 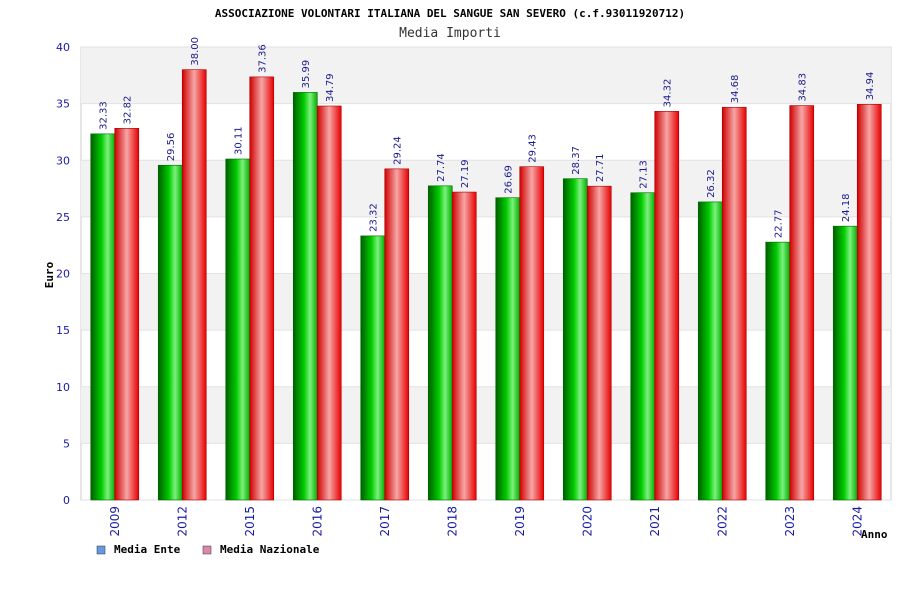 What do you see at coordinates (857, 521) in the screenshot?
I see `x-tick-label: 2024` at bounding box center [857, 521].